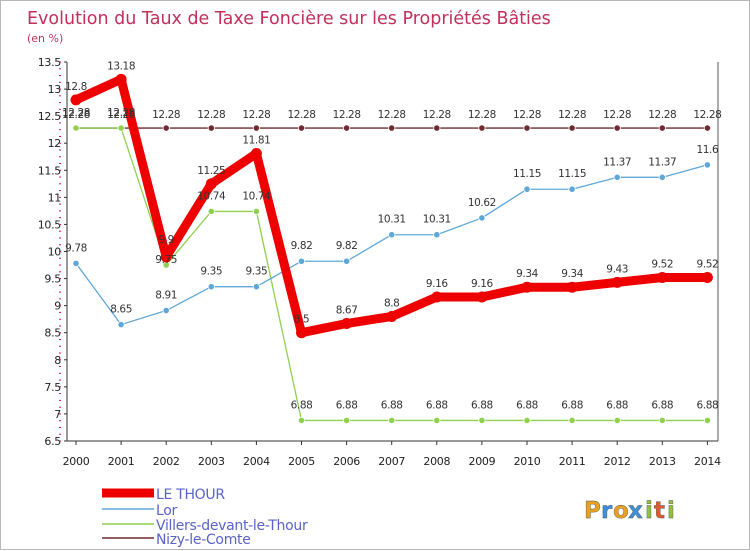  What do you see at coordinates (572, 274) in the screenshot?
I see `data-label: 9.34` at bounding box center [572, 274].